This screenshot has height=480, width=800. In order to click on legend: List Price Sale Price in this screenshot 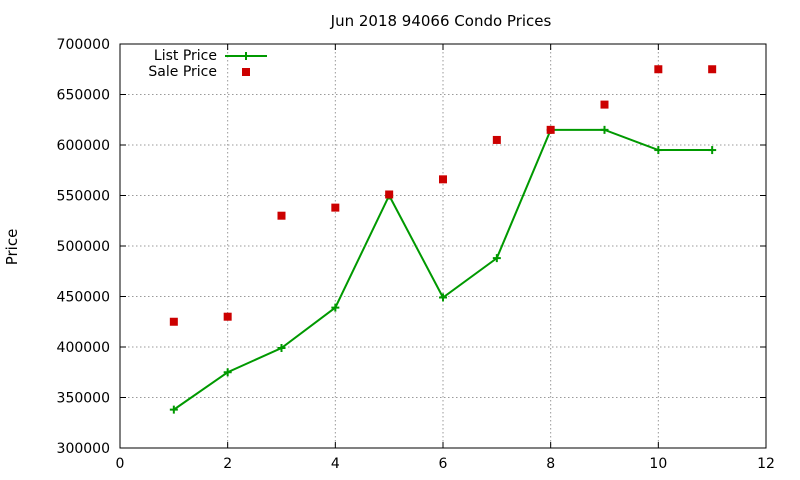, I will do `click(207, 64)`.